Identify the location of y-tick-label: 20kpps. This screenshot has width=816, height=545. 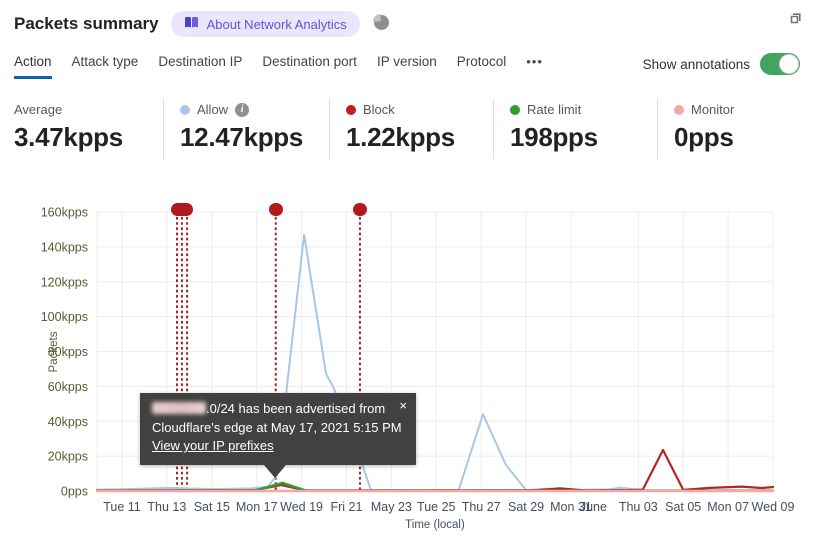
(68, 457).